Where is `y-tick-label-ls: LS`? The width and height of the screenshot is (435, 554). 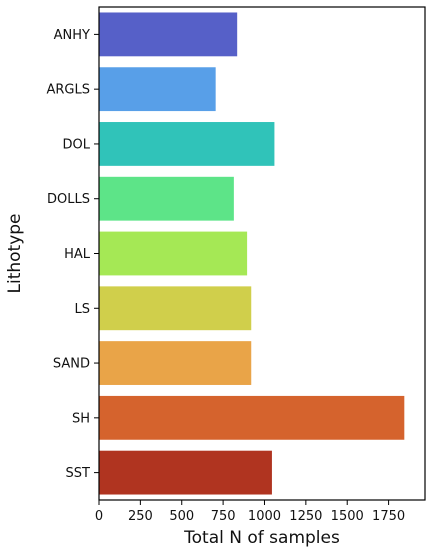 y-tick-label-ls: LS is located at coordinates (83, 309).